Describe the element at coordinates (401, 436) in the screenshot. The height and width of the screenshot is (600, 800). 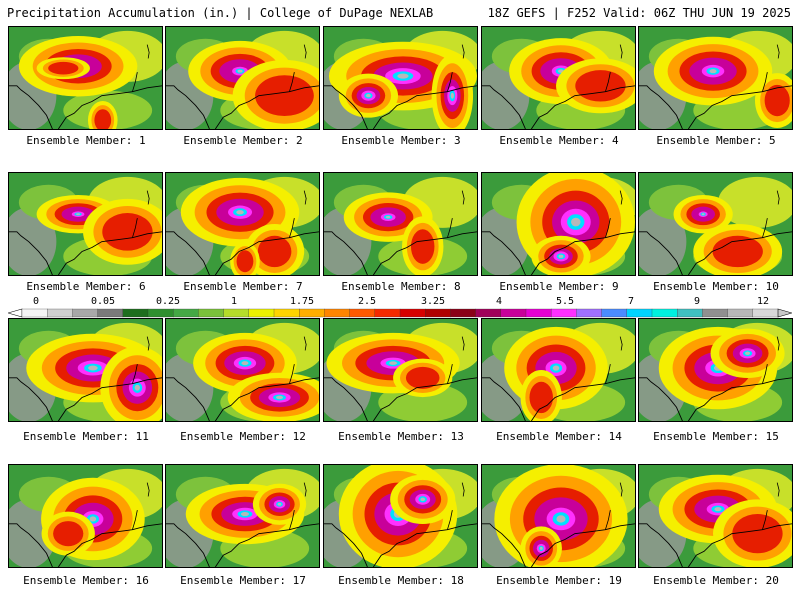
I see `ensemble-member-label: Ensemble Member: 13` at that location.